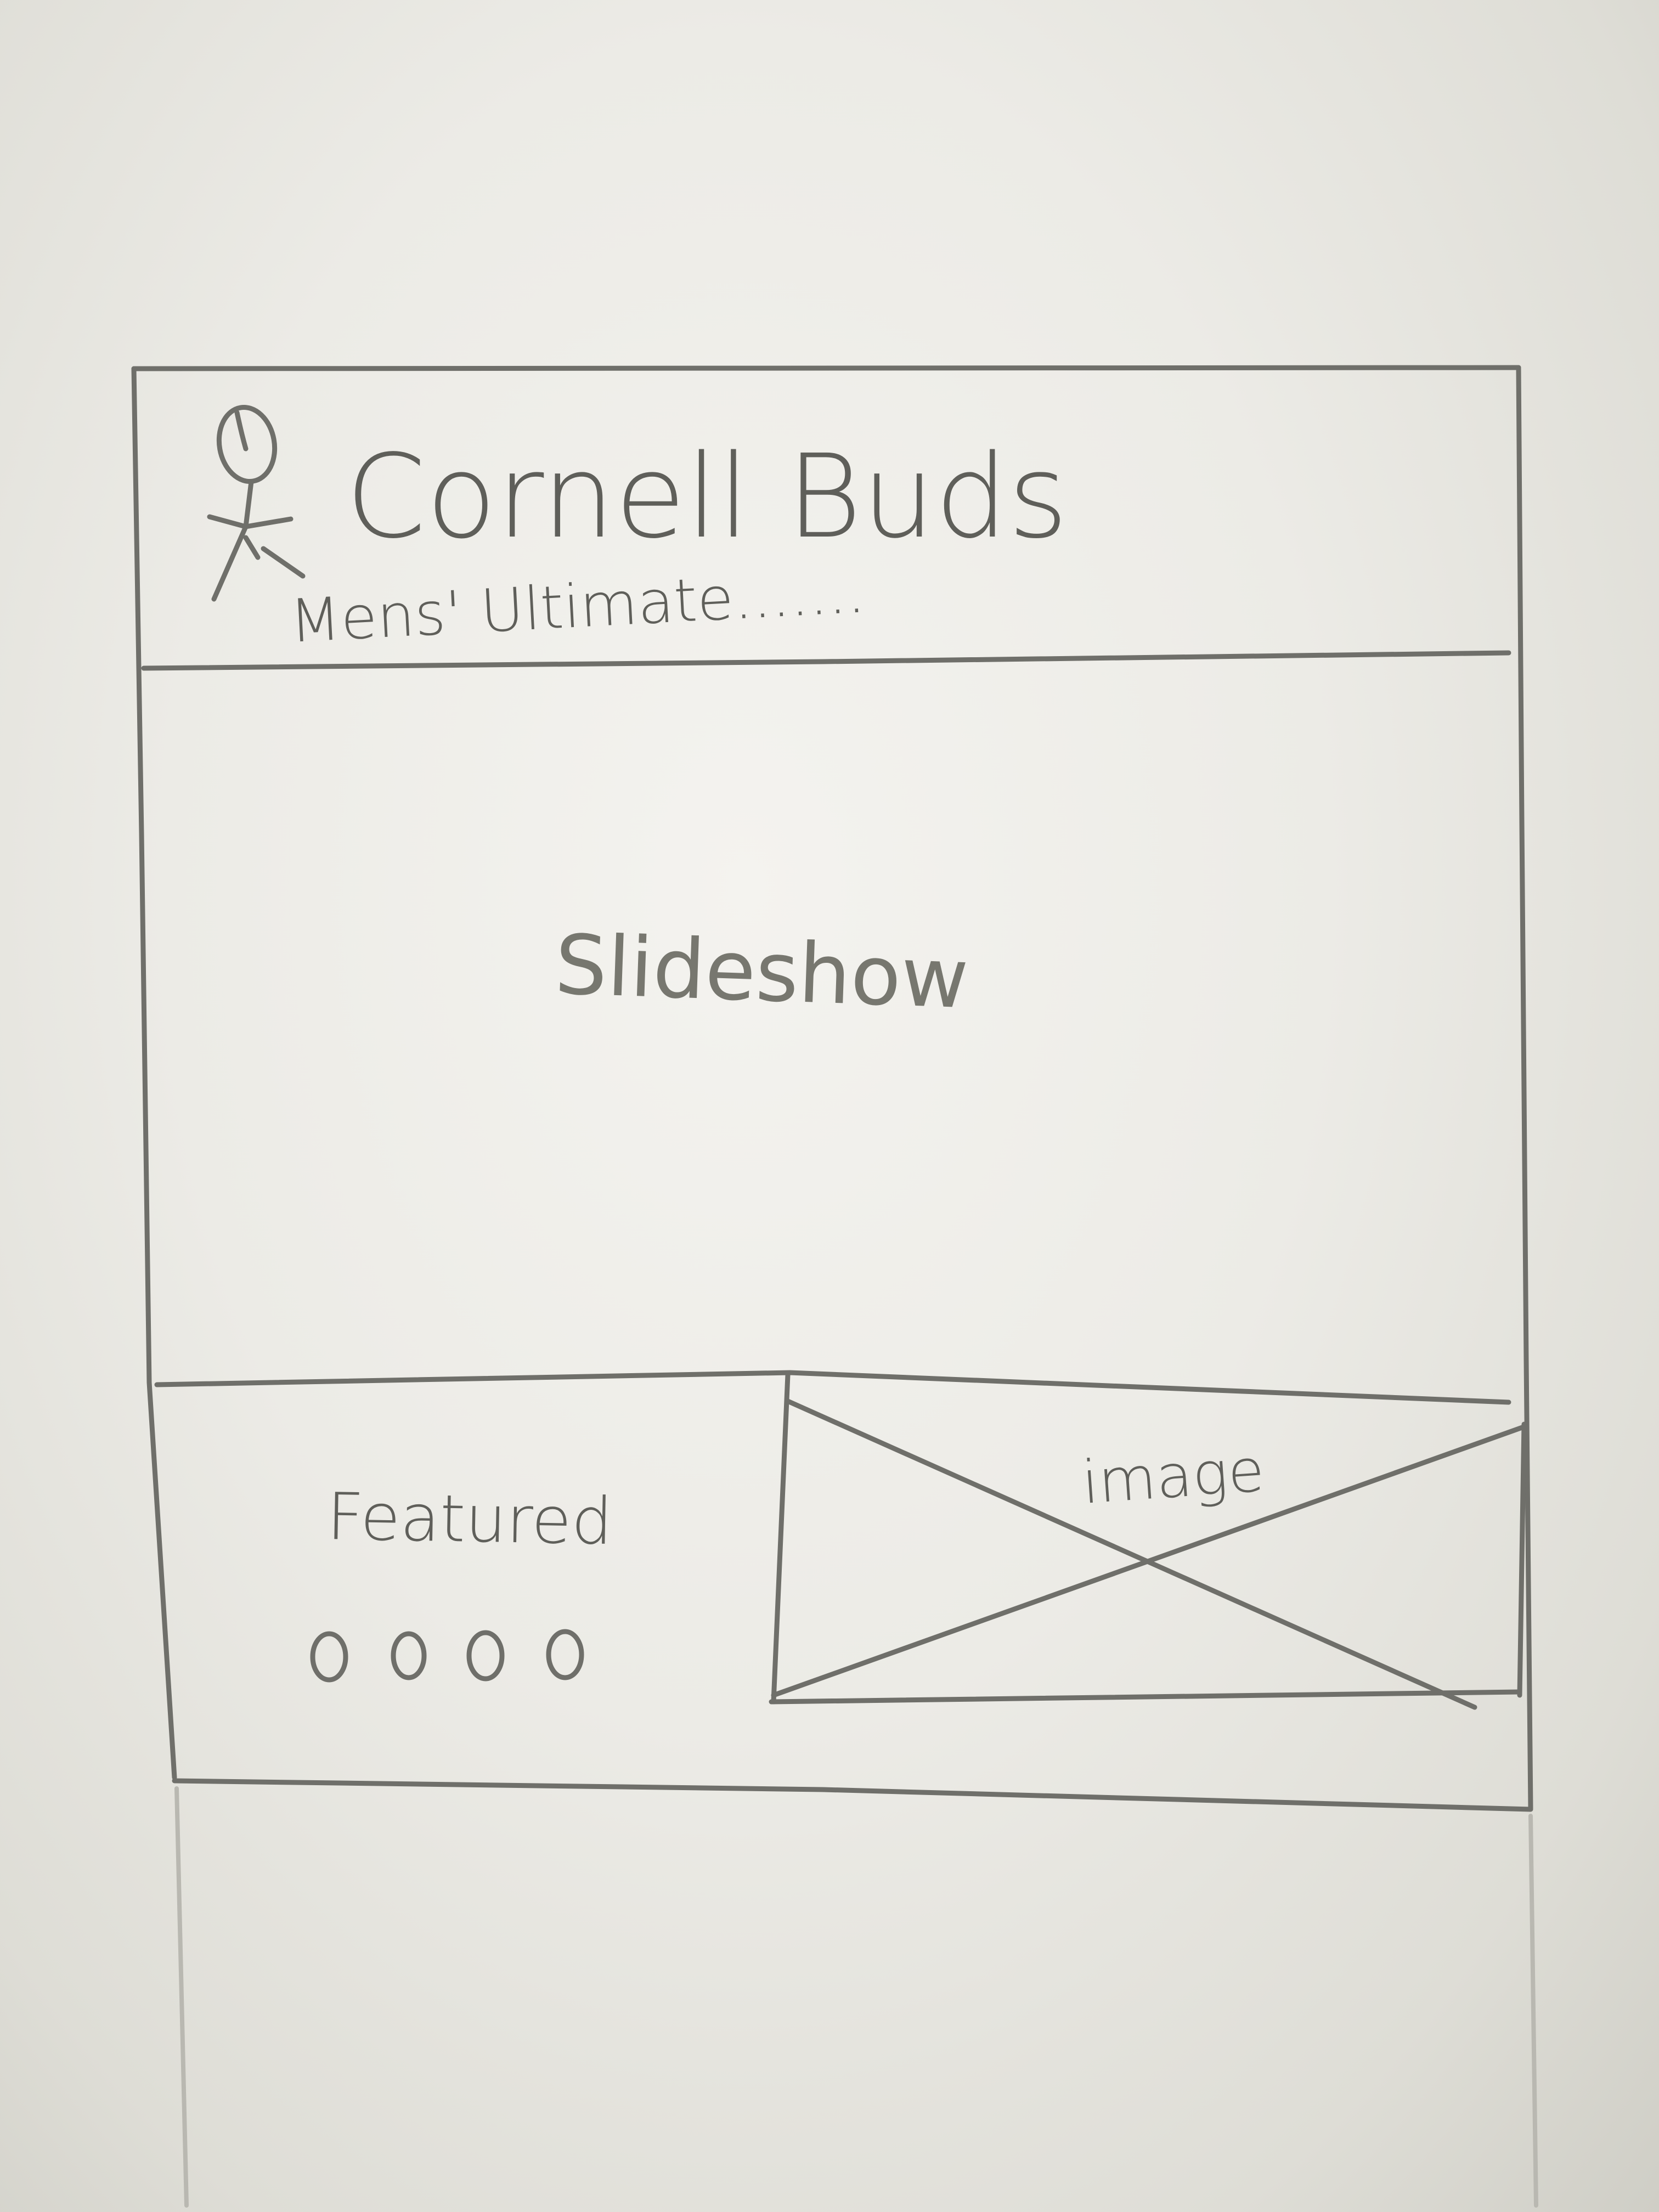  What do you see at coordinates (447, 1656) in the screenshot?
I see `featured-pager-dots` at bounding box center [447, 1656].